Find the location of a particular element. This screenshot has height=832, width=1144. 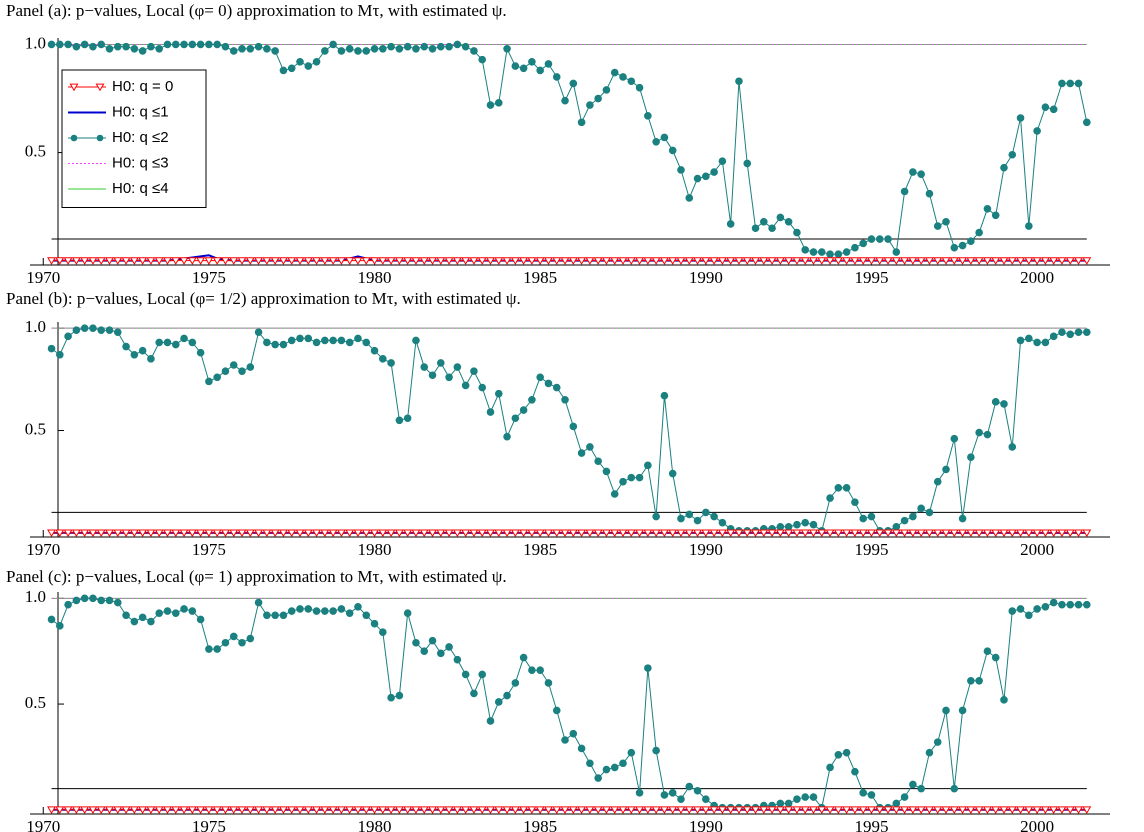

x-tick-label: 1980 is located at coordinates (375, 277).